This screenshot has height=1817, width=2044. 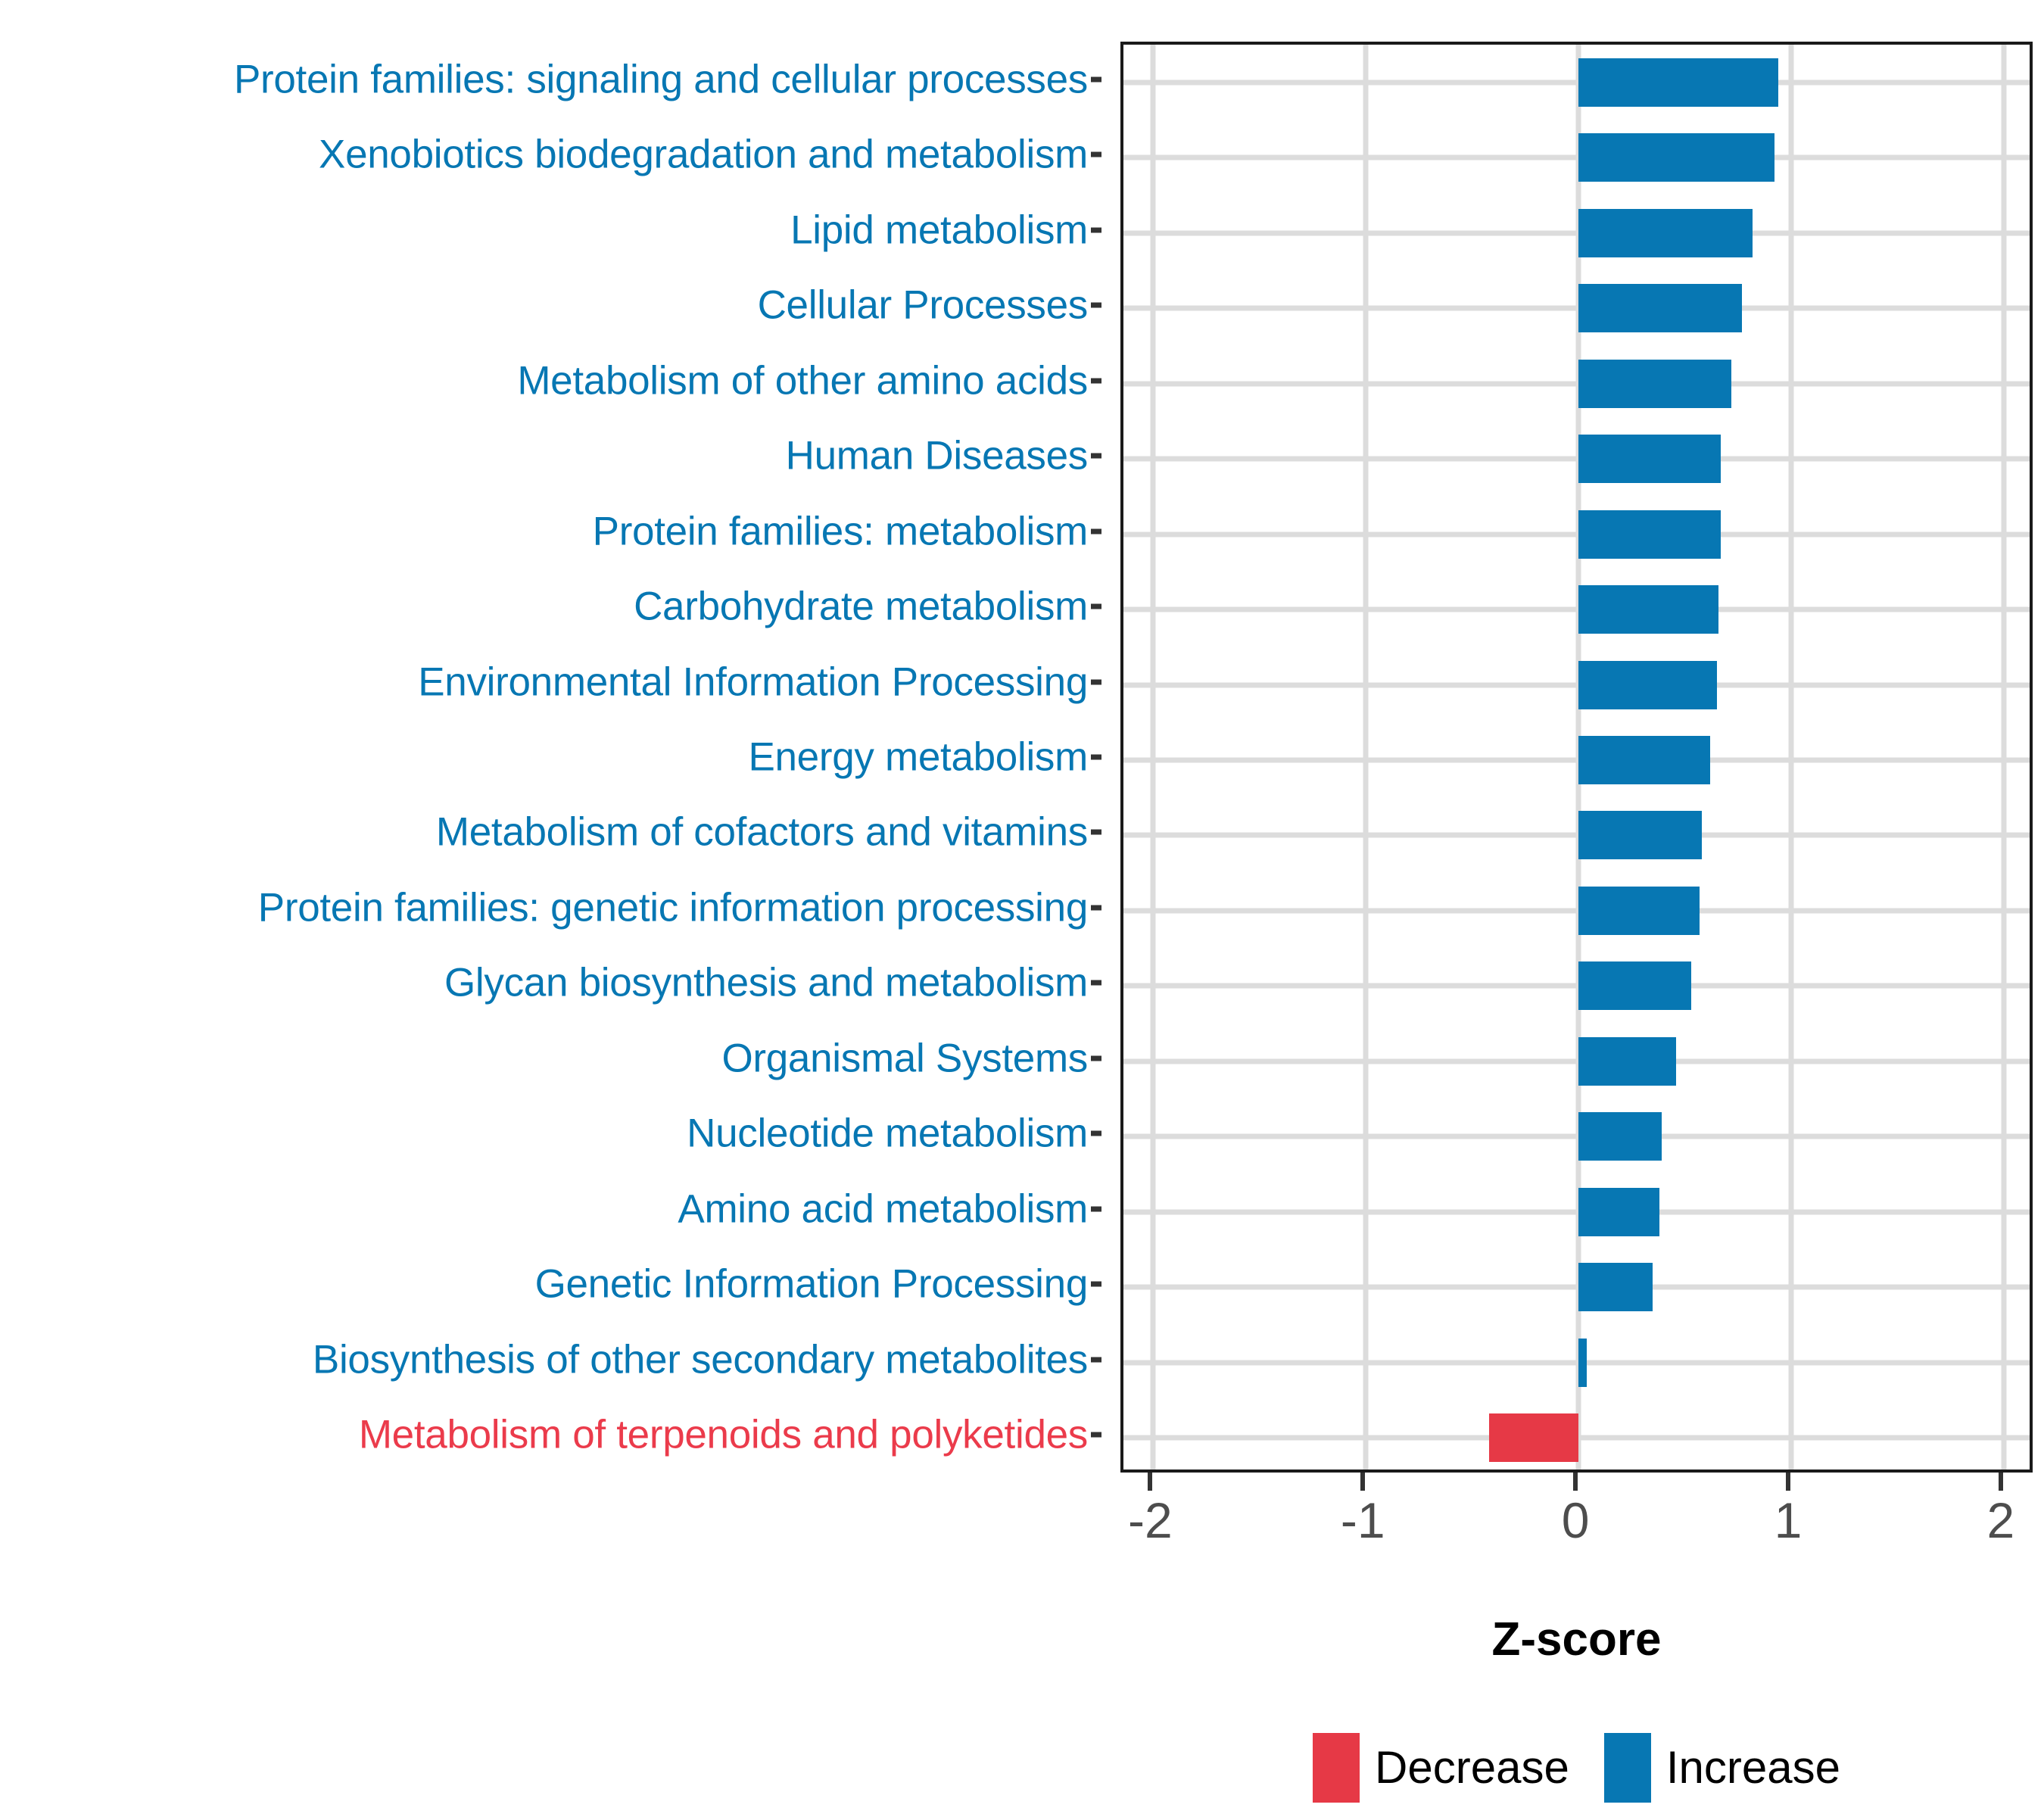 What do you see at coordinates (1336, 1768) in the screenshot?
I see `legend-swatch-decrease` at bounding box center [1336, 1768].